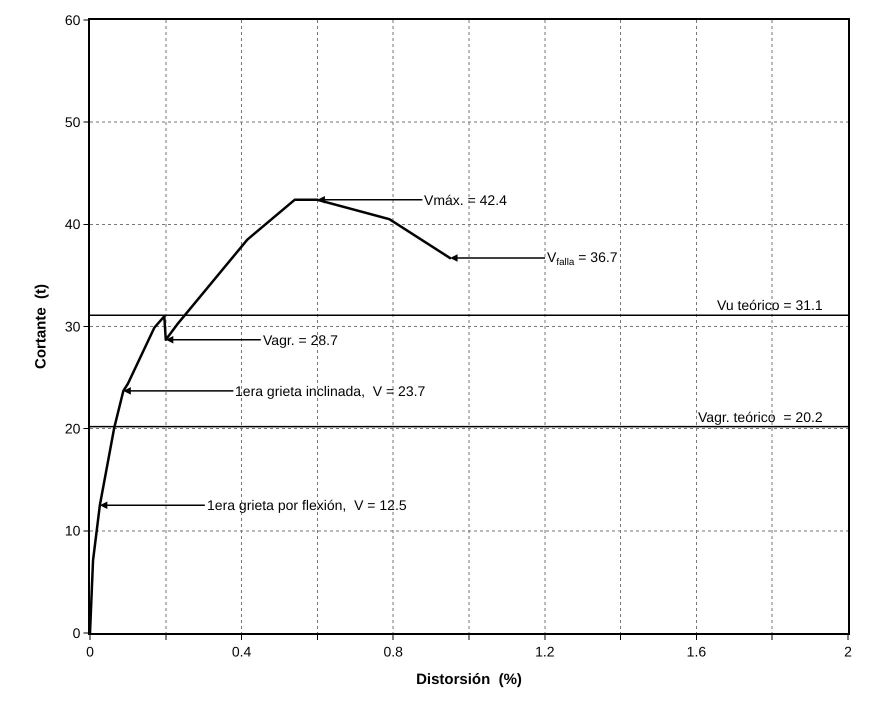 Image resolution: width=870 pixels, height=725 pixels. Describe the element at coordinates (696, 652) in the screenshot. I see `x-tick-label: 1.6` at that location.